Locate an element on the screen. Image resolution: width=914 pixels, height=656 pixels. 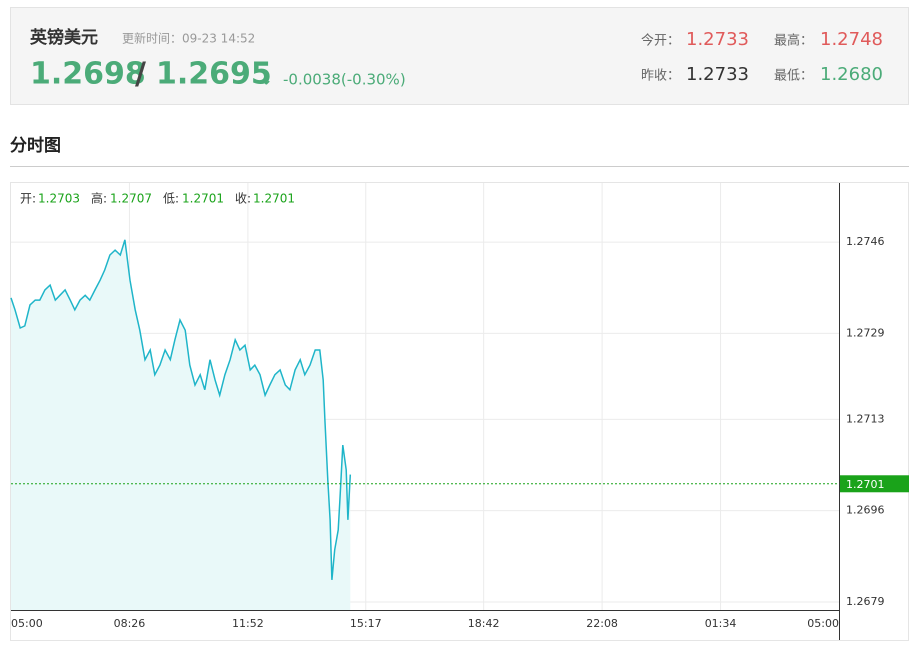
high-label: 最高： is located at coordinates (793, 41).